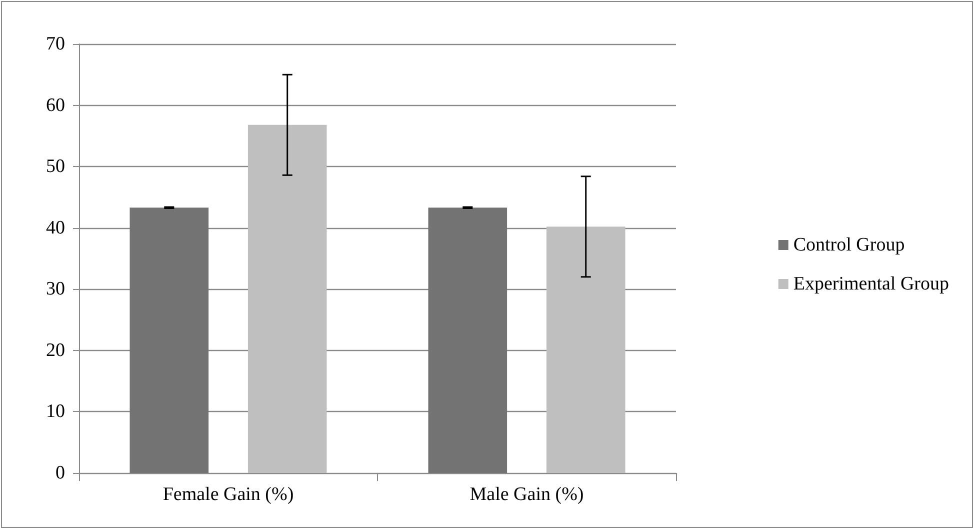 The height and width of the screenshot is (529, 974). I want to click on y-tick-label: 10, so click(55, 411).